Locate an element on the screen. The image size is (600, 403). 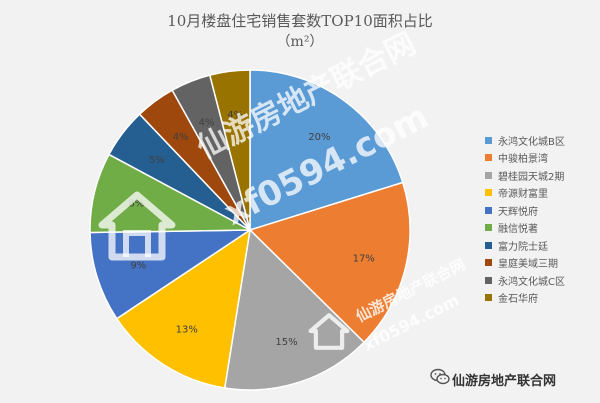
house-logo-small-icon is located at coordinates (329, 331).